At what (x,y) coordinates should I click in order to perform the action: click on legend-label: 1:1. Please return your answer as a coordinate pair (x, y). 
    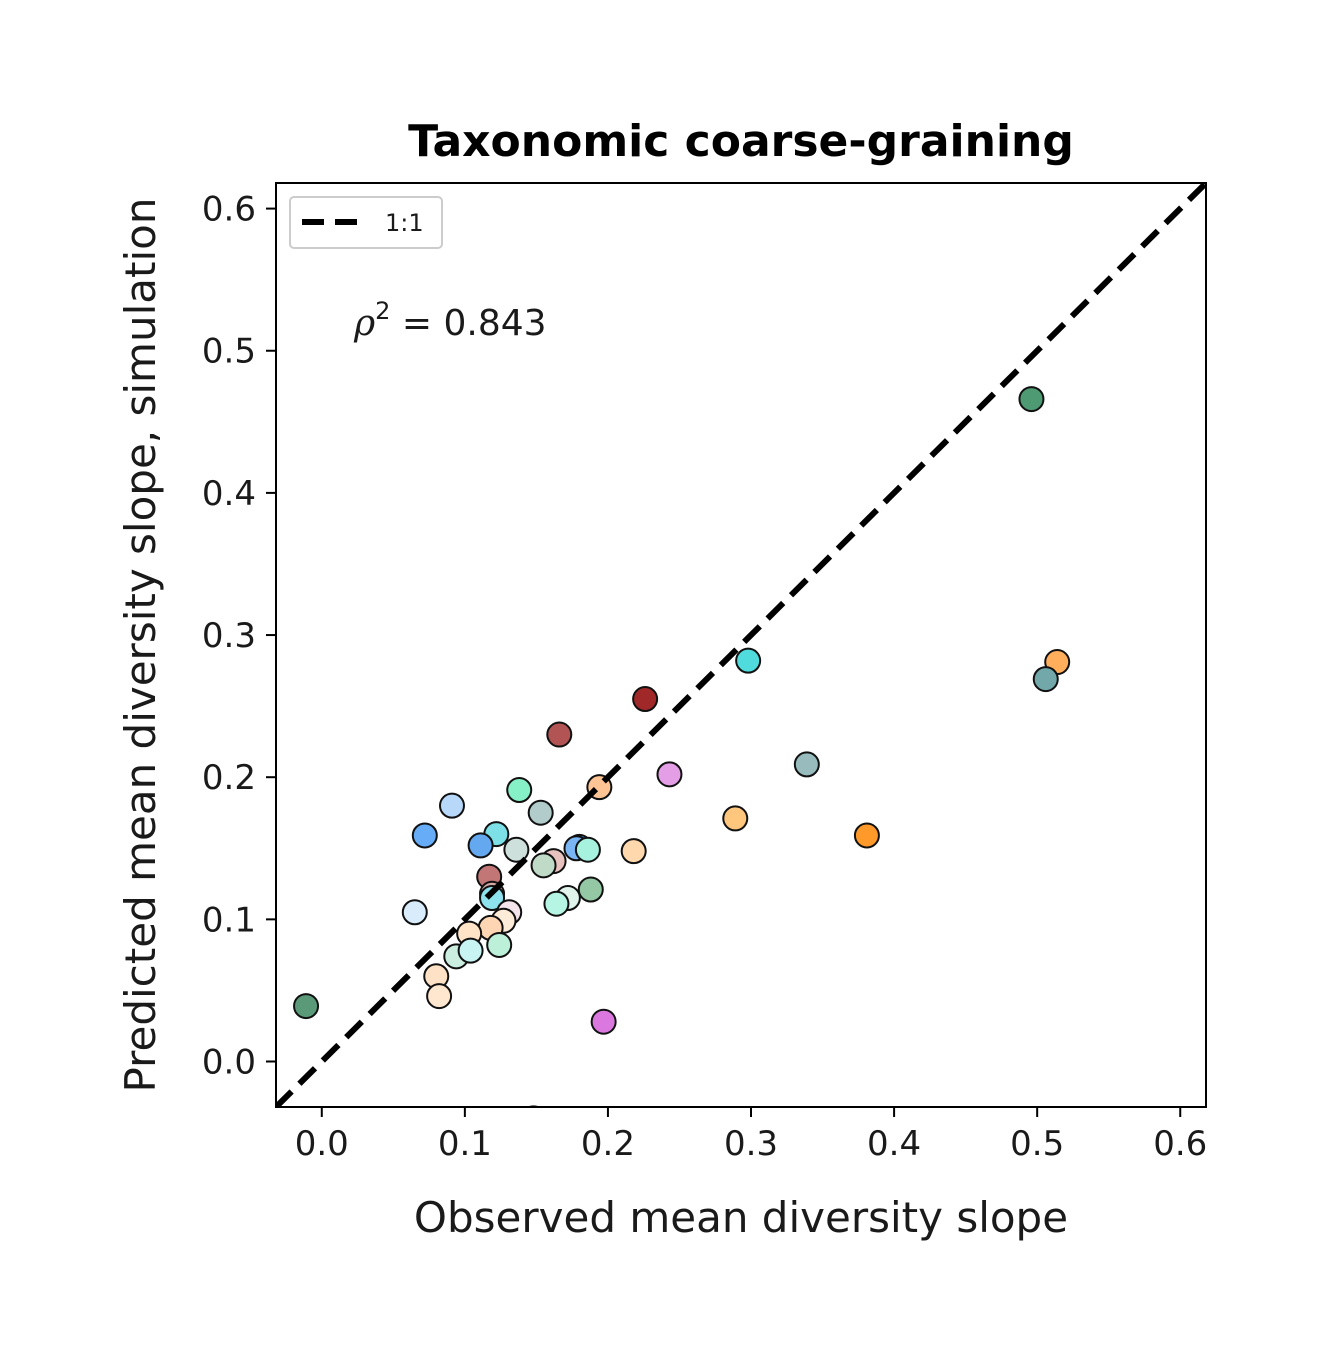
    Looking at the image, I should click on (404, 223).